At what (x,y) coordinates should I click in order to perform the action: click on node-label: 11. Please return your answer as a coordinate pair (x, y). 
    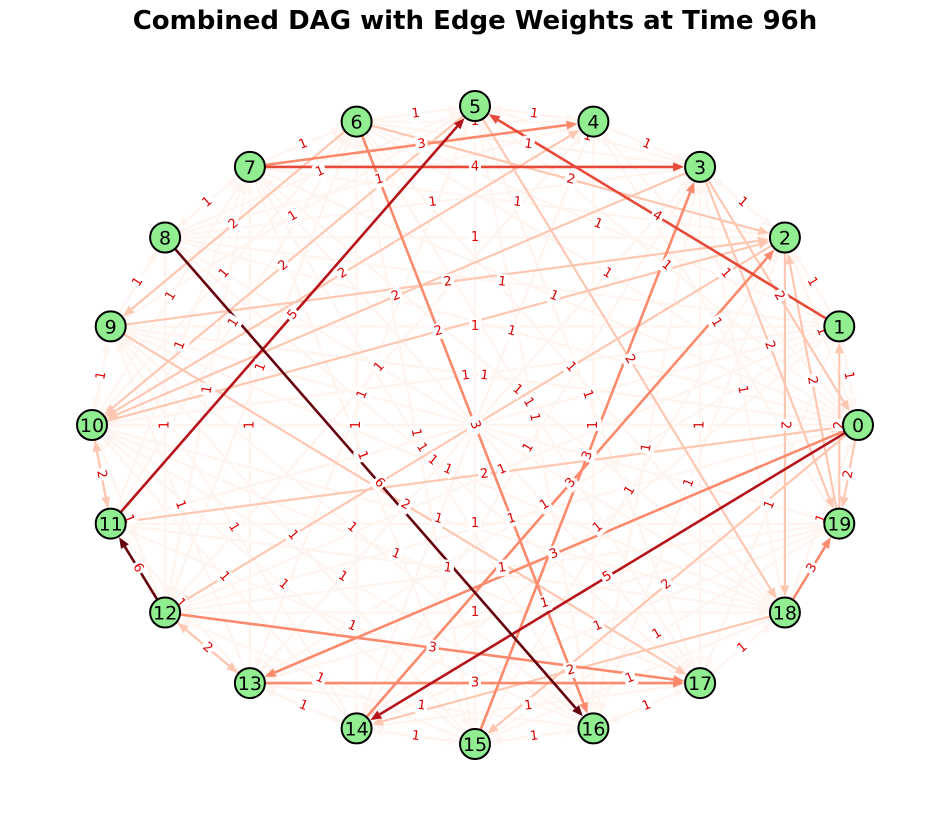
    Looking at the image, I should click on (111, 525).